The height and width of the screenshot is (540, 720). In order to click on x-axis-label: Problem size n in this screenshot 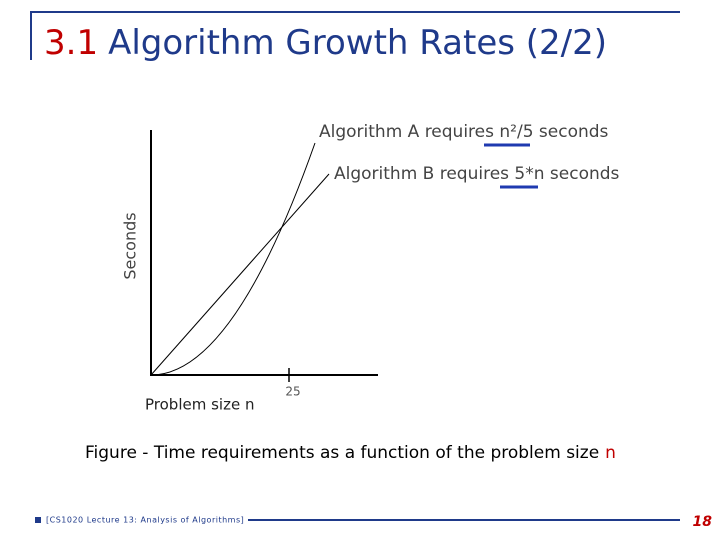, I will do `click(199, 405)`.